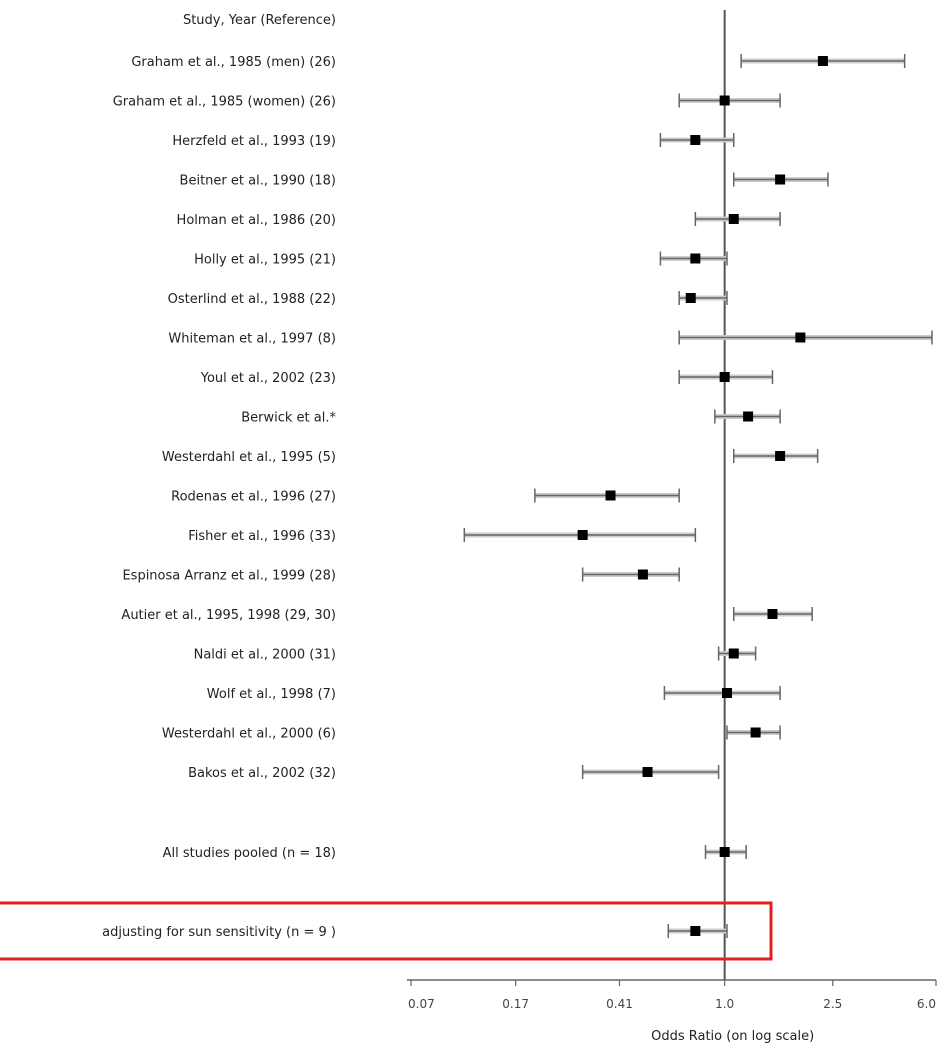  Describe the element at coordinates (515, 1004) in the screenshot. I see `x-tick-label: 0.17` at that location.